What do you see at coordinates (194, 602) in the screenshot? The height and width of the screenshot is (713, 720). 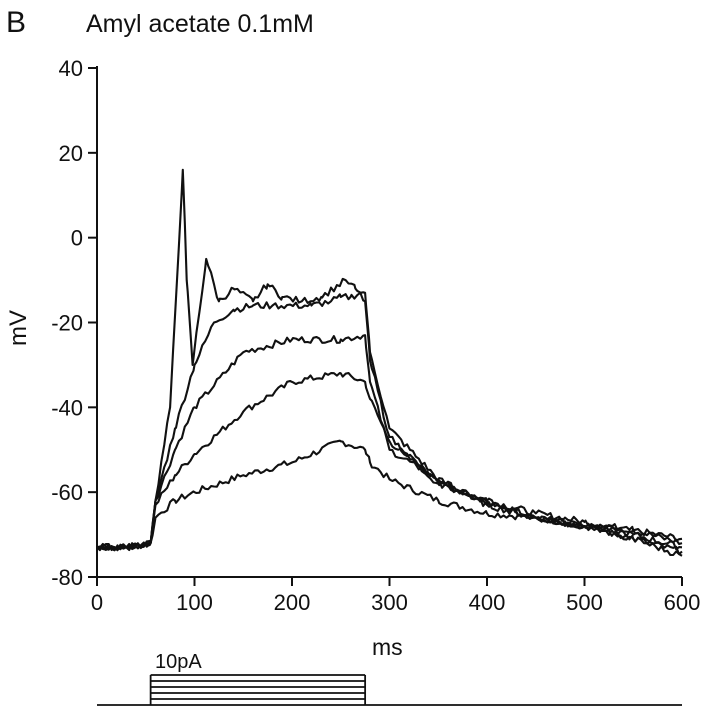 I see `x-tick-label: 100` at bounding box center [194, 602].